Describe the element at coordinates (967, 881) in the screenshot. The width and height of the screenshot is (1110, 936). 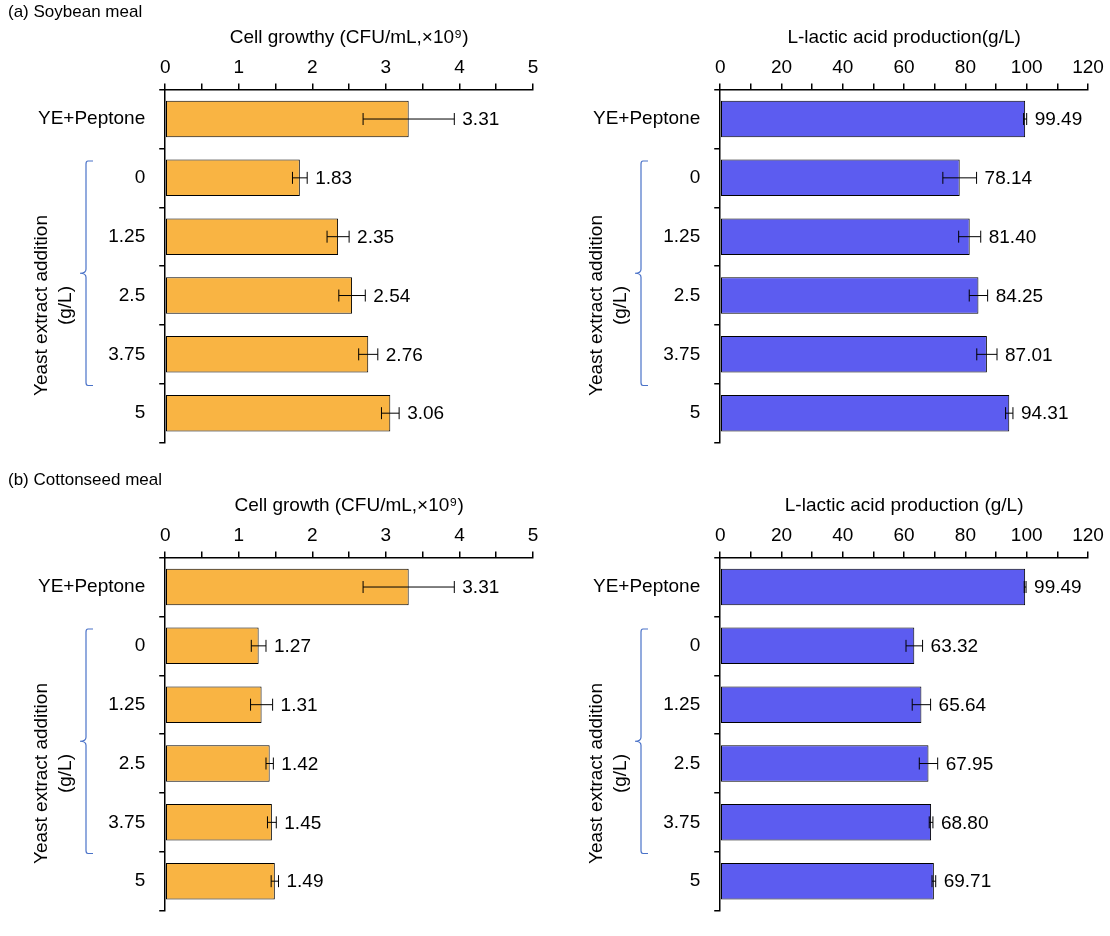
I see `data-label: 69.71` at that location.